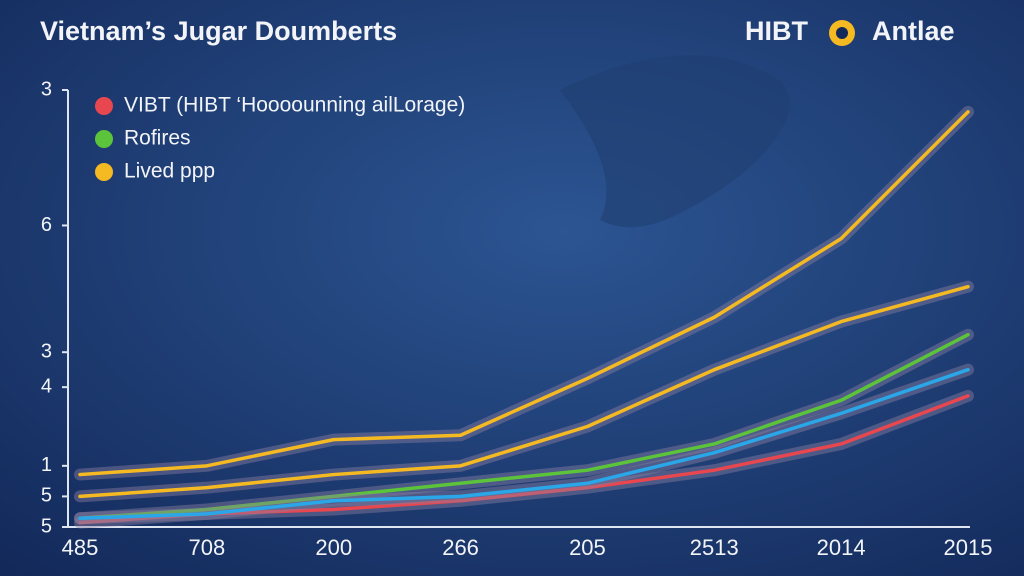  What do you see at coordinates (333, 547) in the screenshot?
I see `x-tick-label: 200` at bounding box center [333, 547].